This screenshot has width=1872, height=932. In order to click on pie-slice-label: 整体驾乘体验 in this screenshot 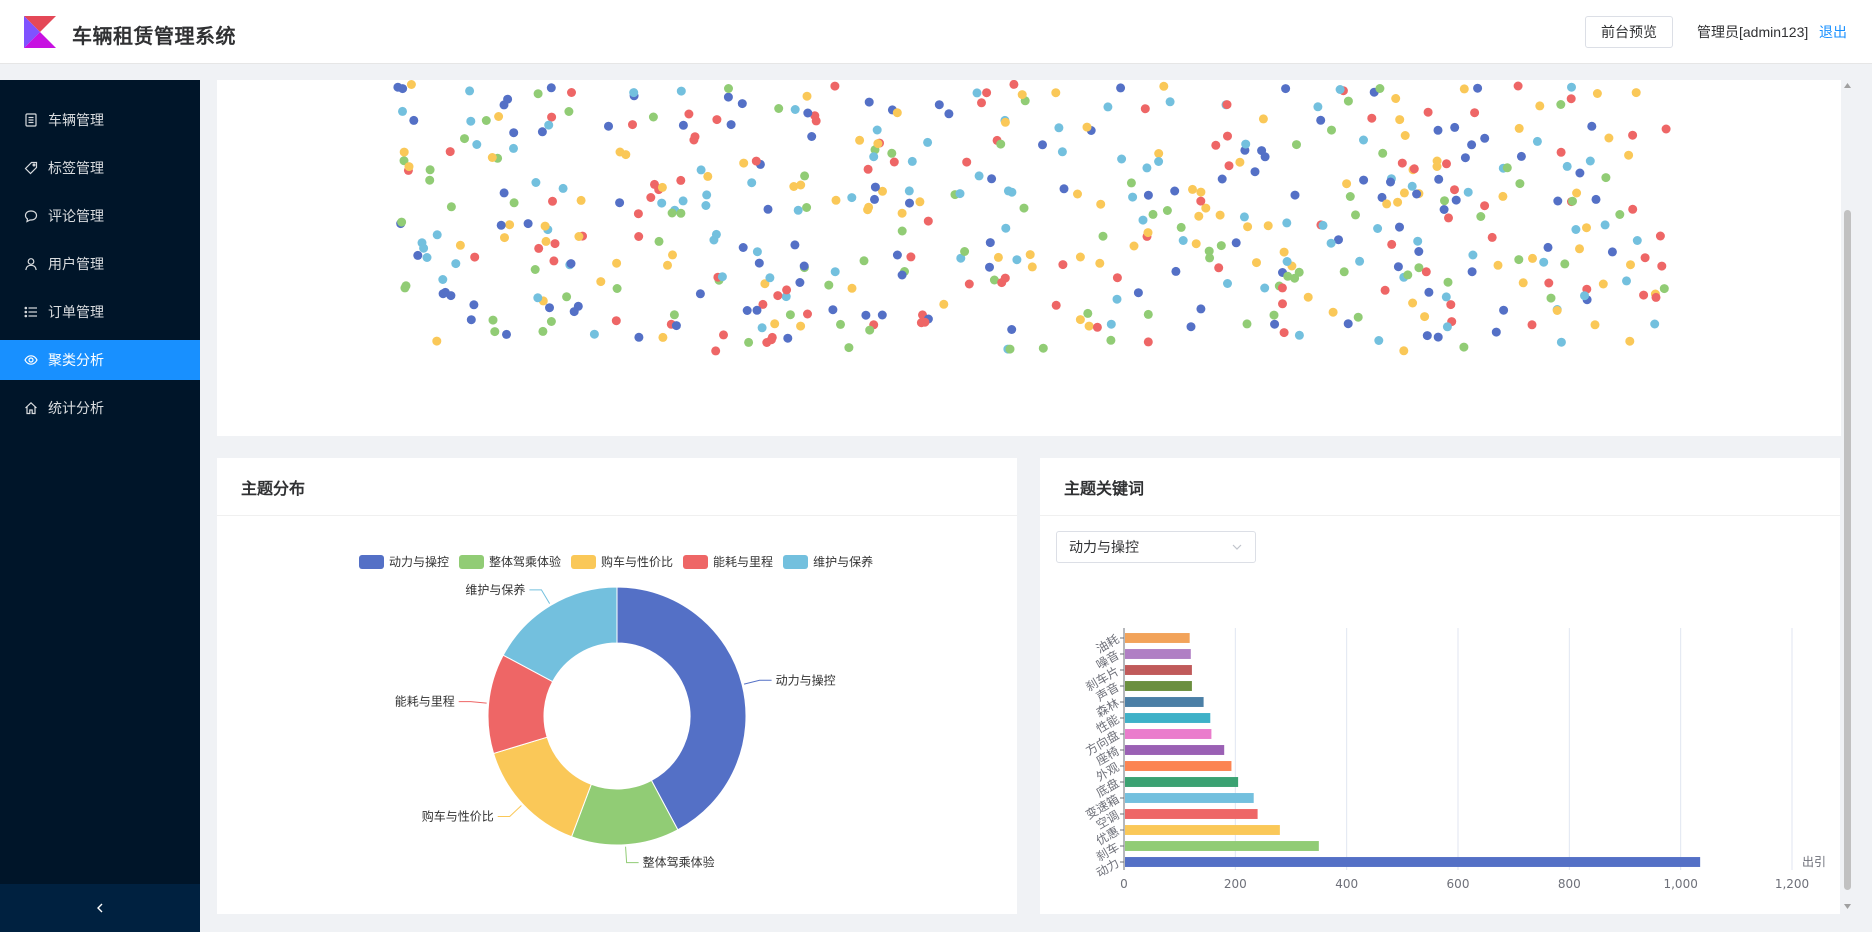, I will do `click(679, 862)`.